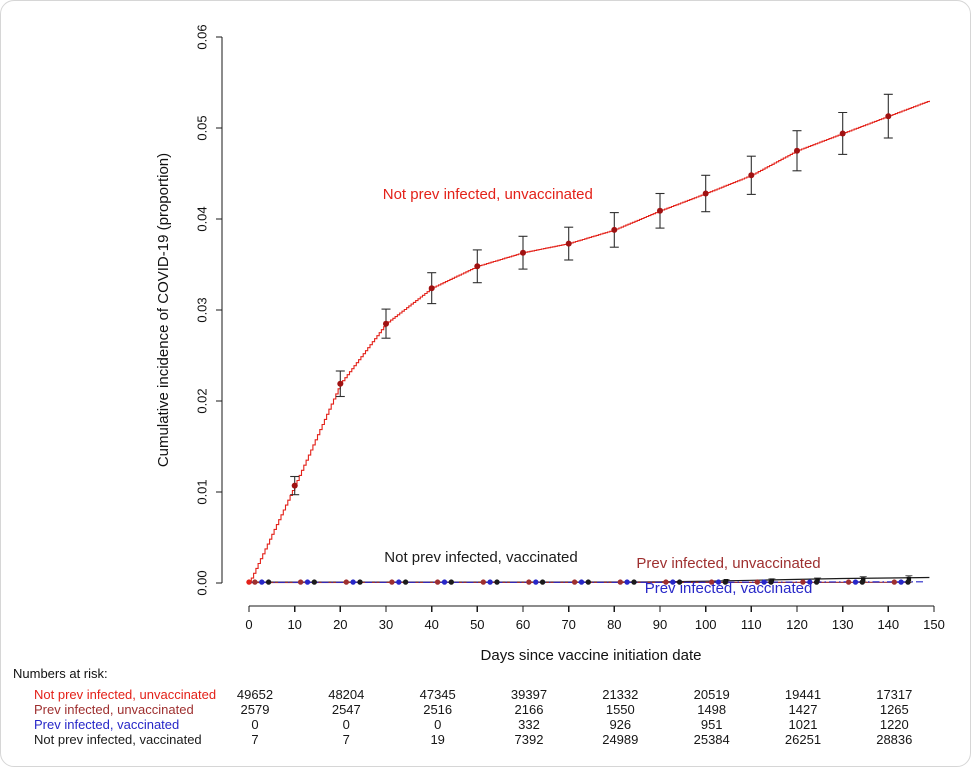 The height and width of the screenshot is (769, 973). I want to click on x-tick-label: 100, so click(706, 624).